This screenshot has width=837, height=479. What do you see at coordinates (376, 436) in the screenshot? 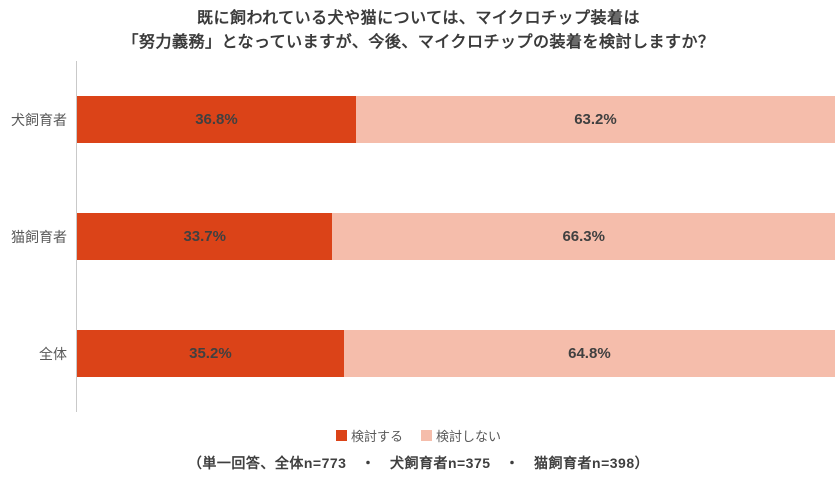
I see `legend-label-consider: 検討する` at bounding box center [376, 436].